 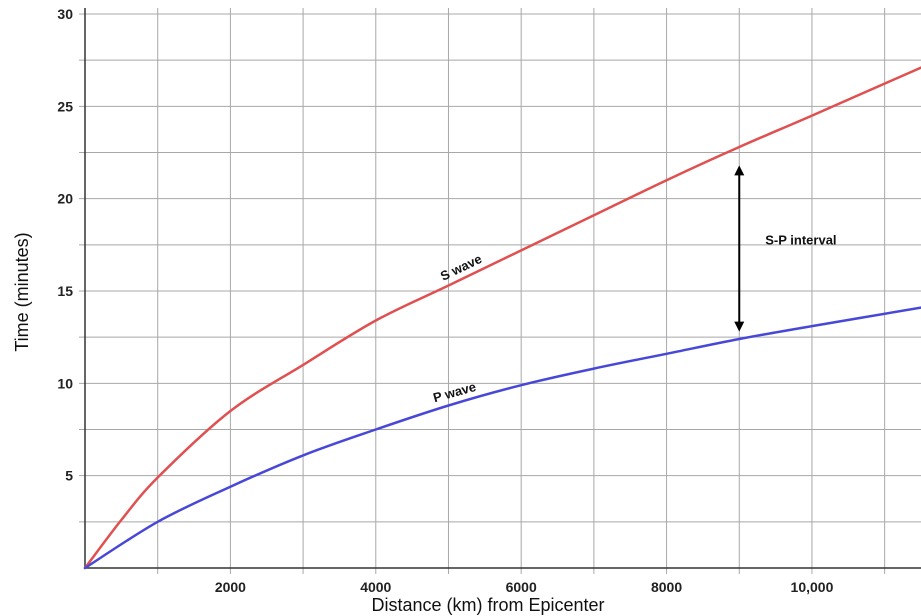 What do you see at coordinates (230, 587) in the screenshot?
I see `x-tick-label: 2000` at bounding box center [230, 587].